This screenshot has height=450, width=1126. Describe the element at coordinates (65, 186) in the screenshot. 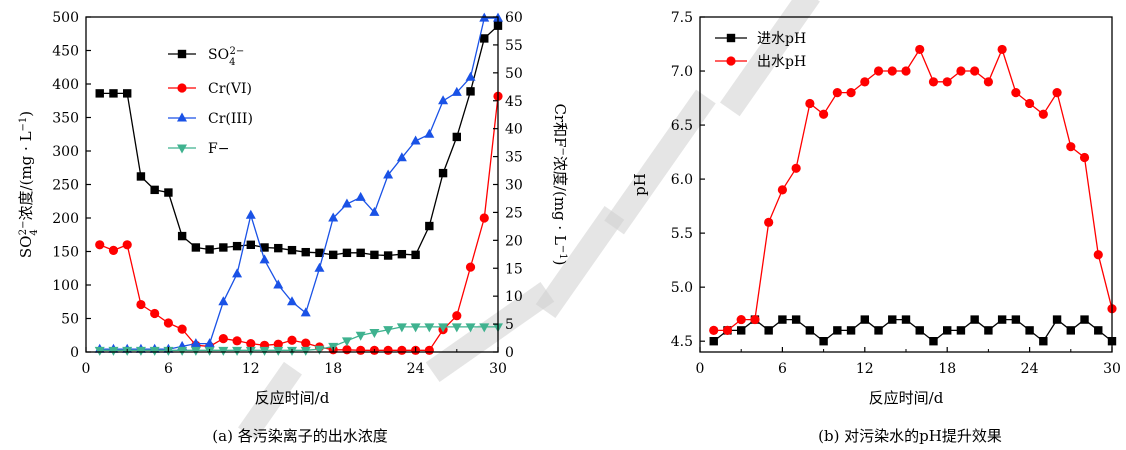

I see `y-left-tick-label: 250` at that location.